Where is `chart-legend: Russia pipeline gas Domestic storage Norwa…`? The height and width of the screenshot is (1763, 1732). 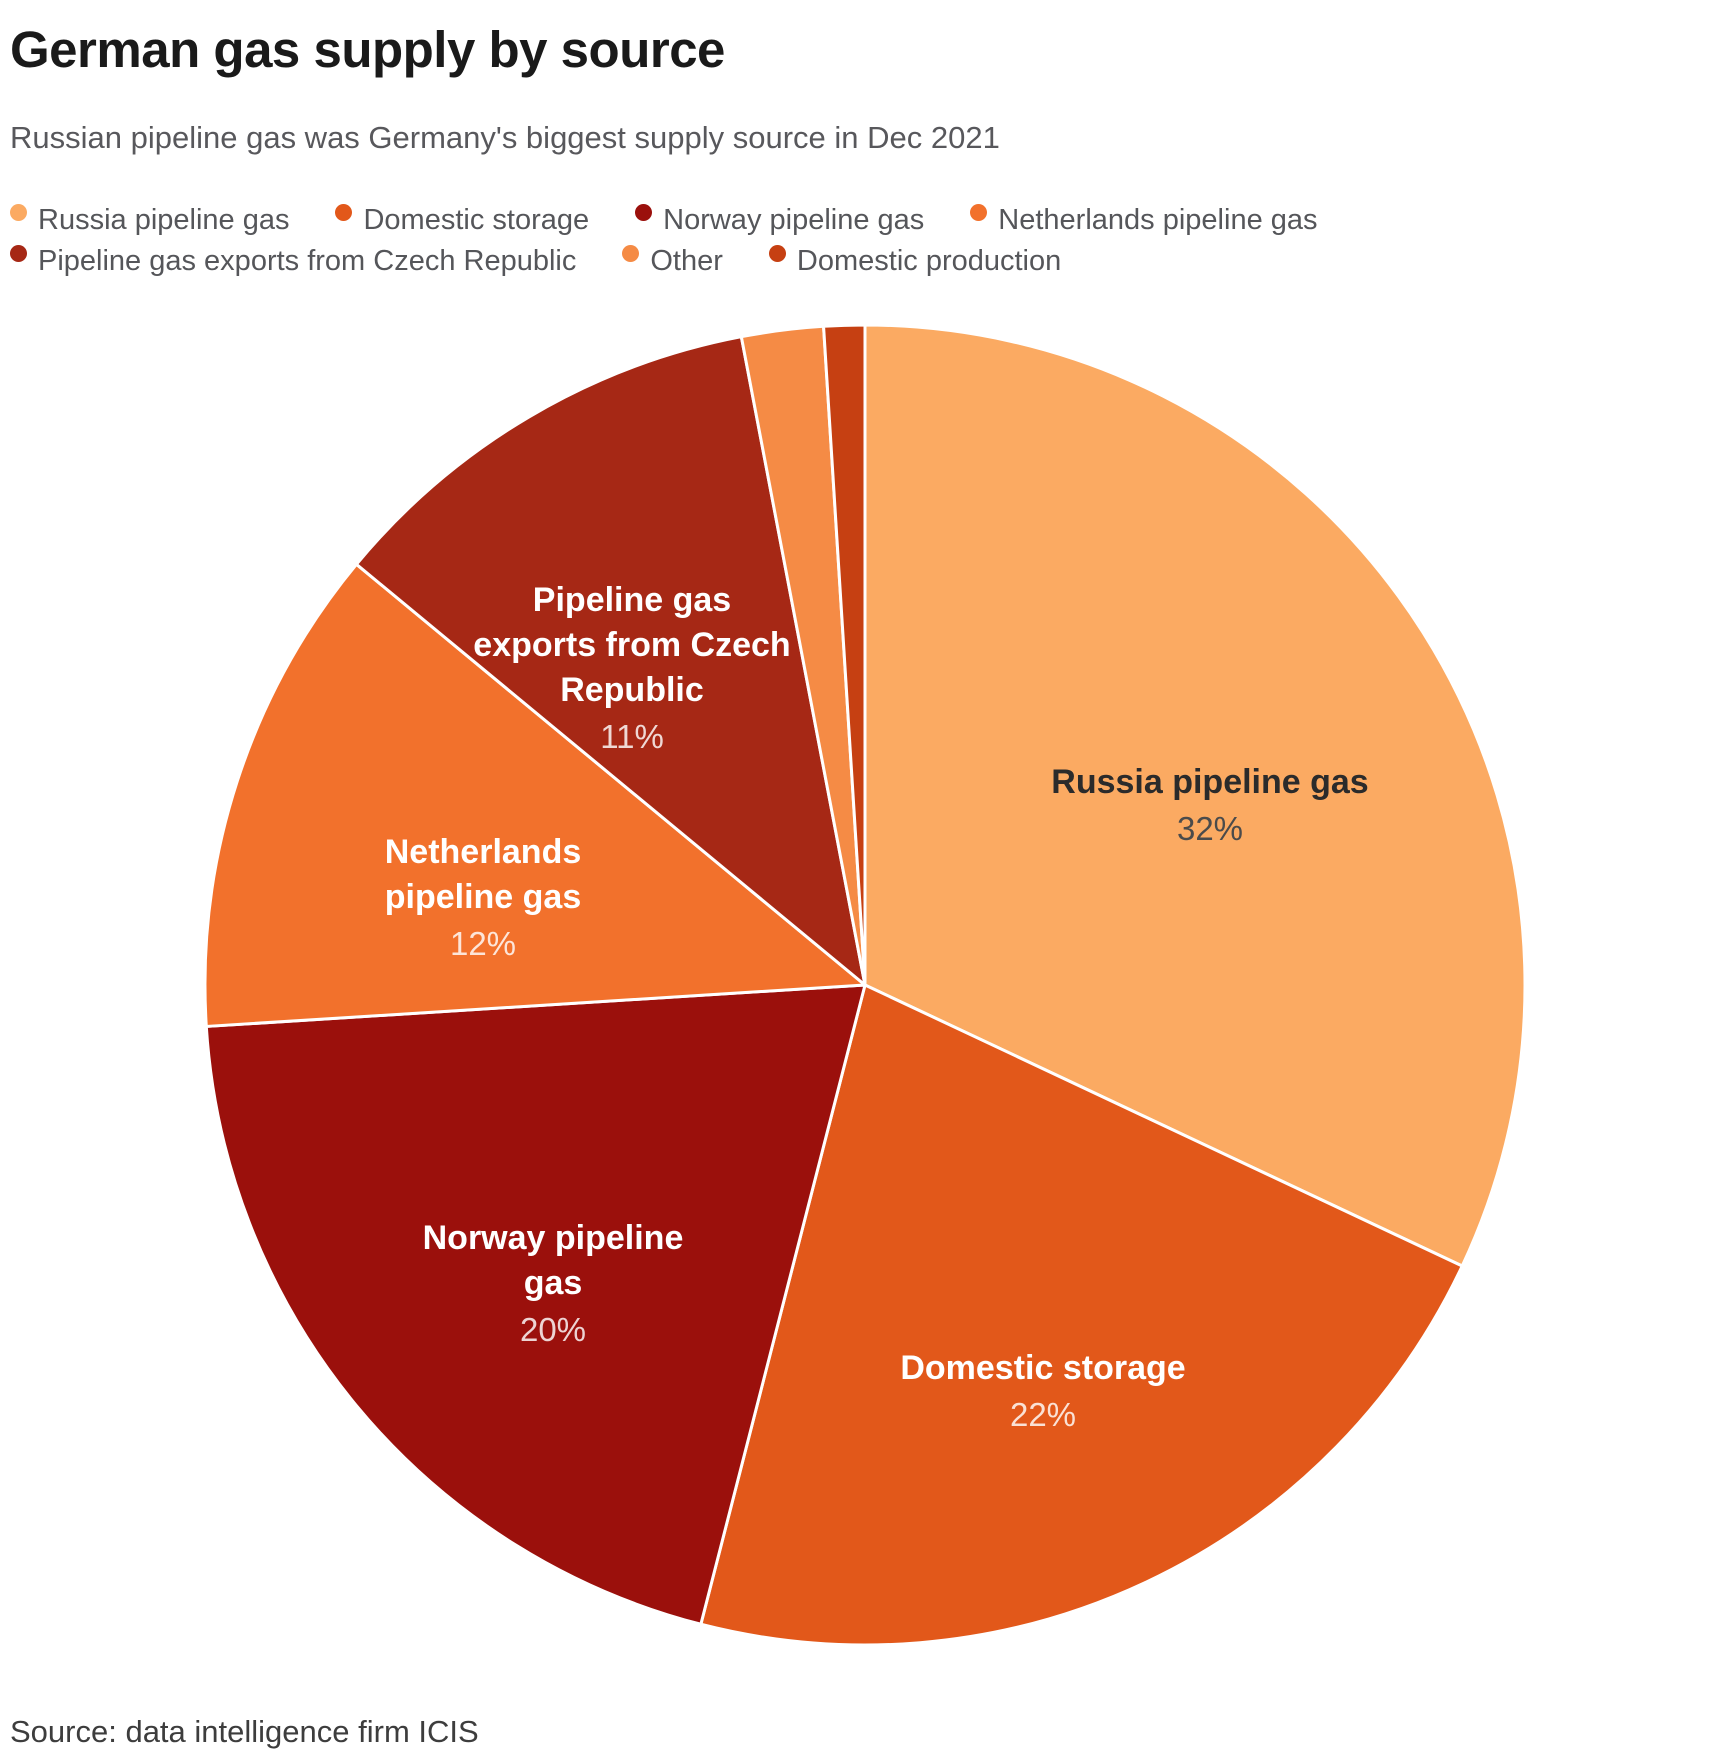
chart-legend: Russia pipeline gas Domestic storage Norwa… is located at coordinates (730, 241).